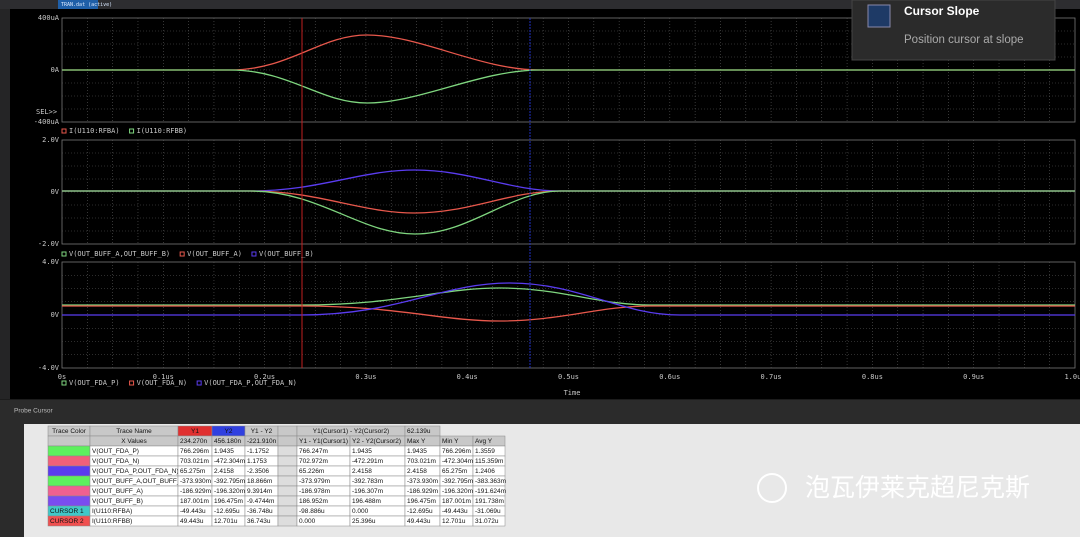 Image resolution: width=1080 pixels, height=537 pixels. Describe the element at coordinates (117, 501) in the screenshot. I see `cell-text: V(OUT_BUFF_B)` at that location.